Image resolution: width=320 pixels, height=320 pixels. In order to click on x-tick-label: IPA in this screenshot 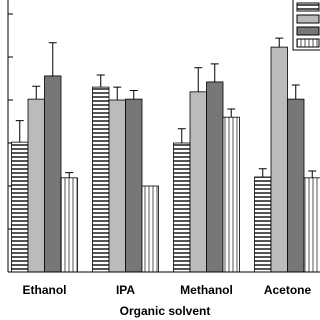, I will do `click(125, 290)`.